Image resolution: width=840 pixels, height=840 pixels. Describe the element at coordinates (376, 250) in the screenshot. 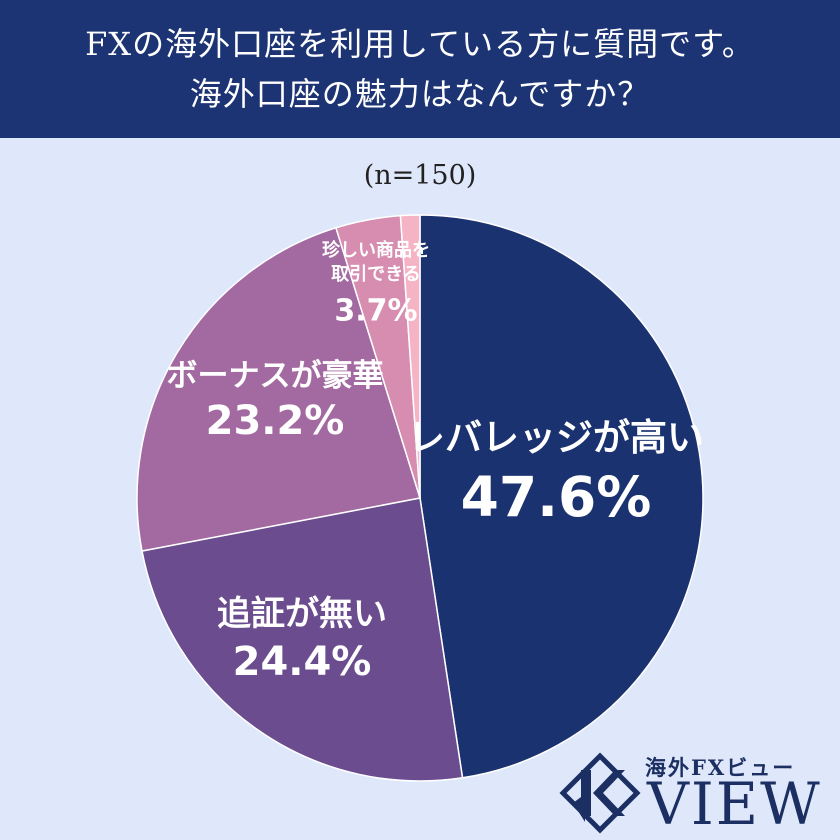

I see `slice-label-3-line-0: 珍しい商品を` at that location.